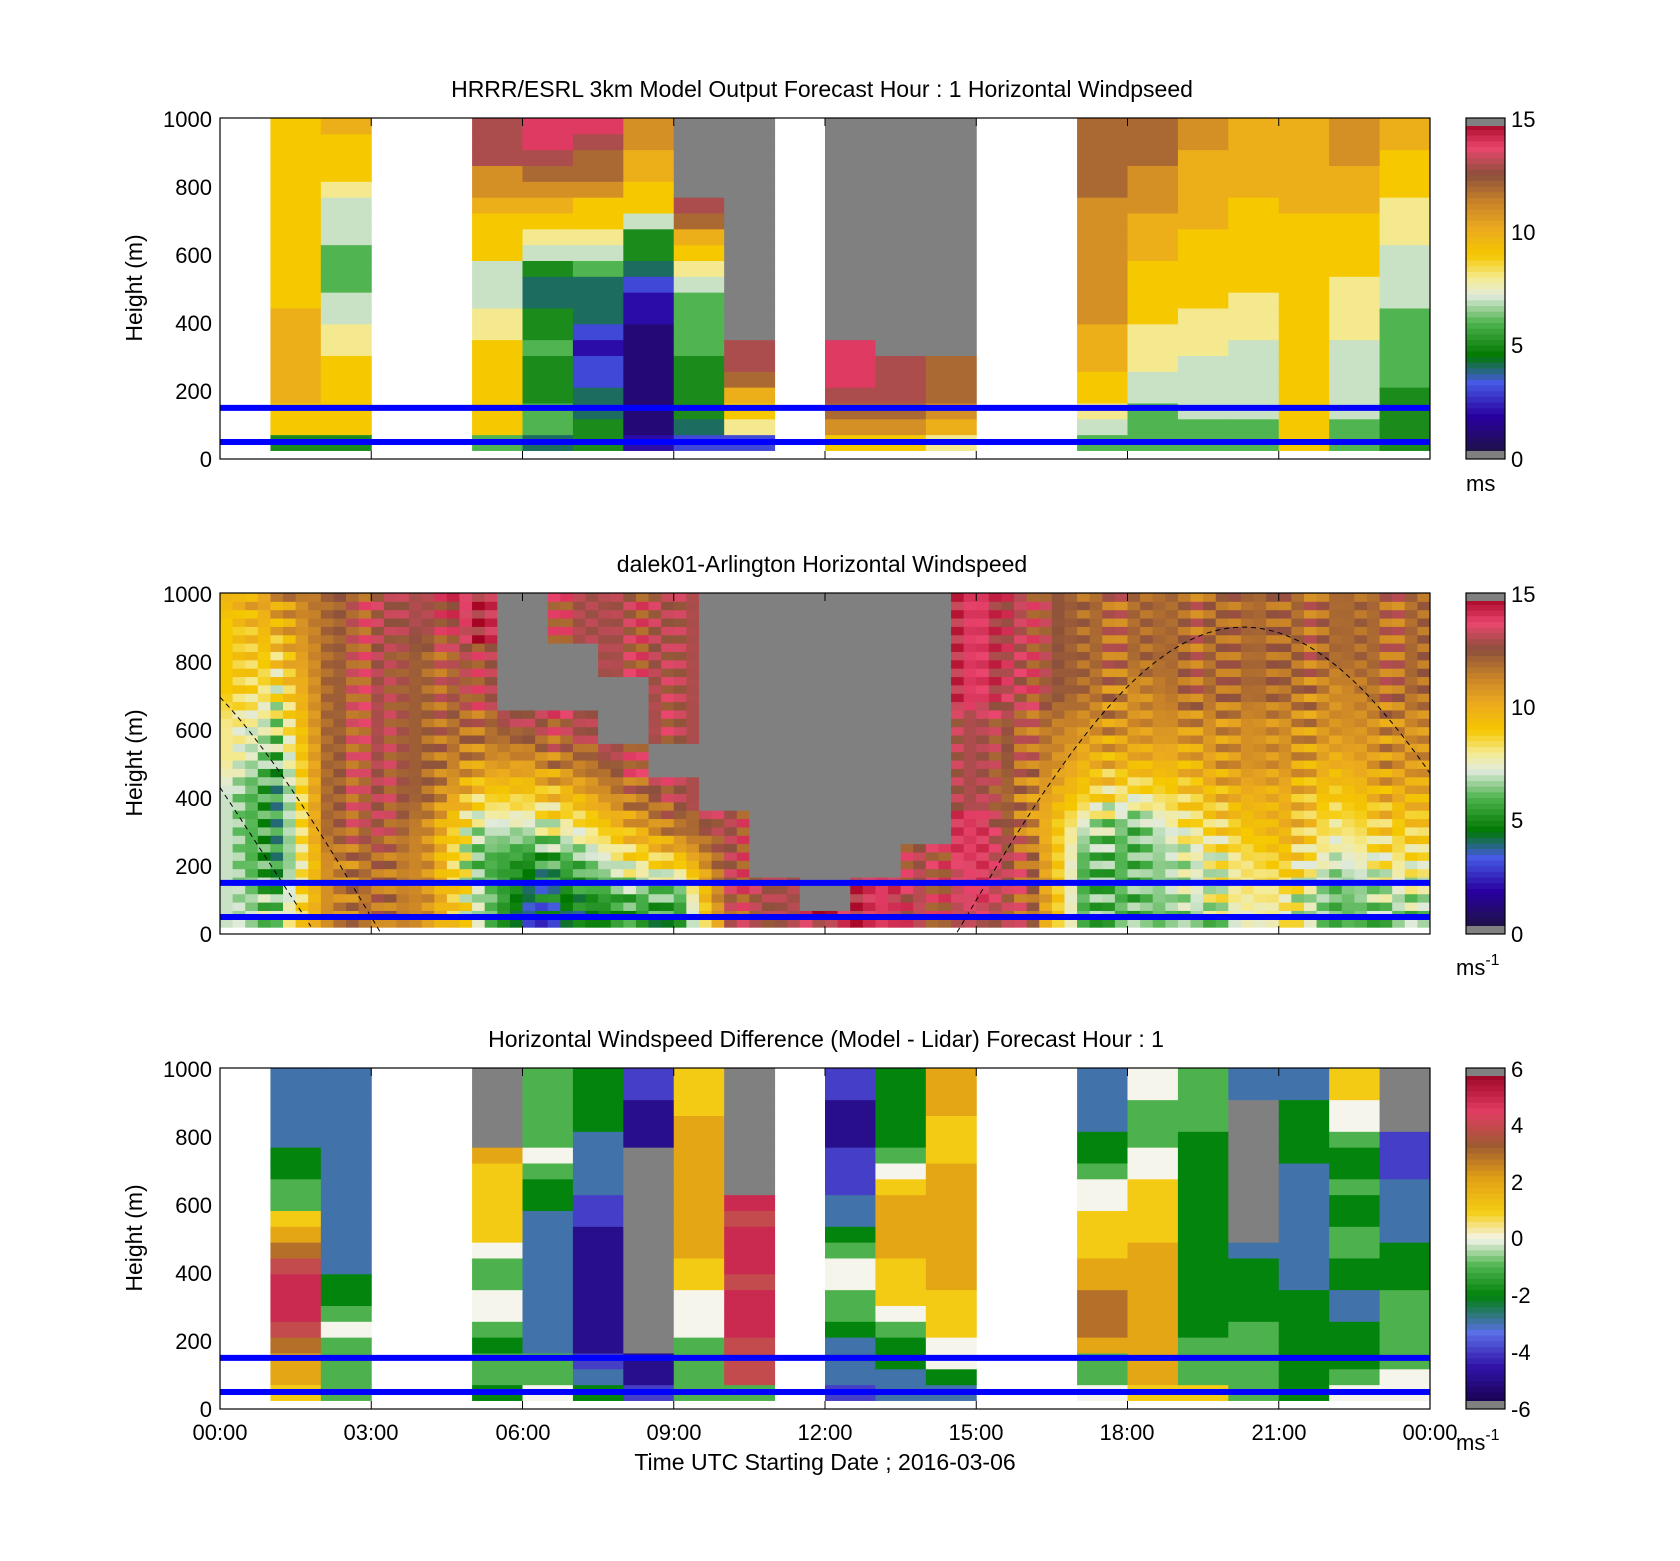 This screenshot has width=1680, height=1561. Describe the element at coordinates (206, 934) in the screenshot. I see `ytick-label: 0` at that location.